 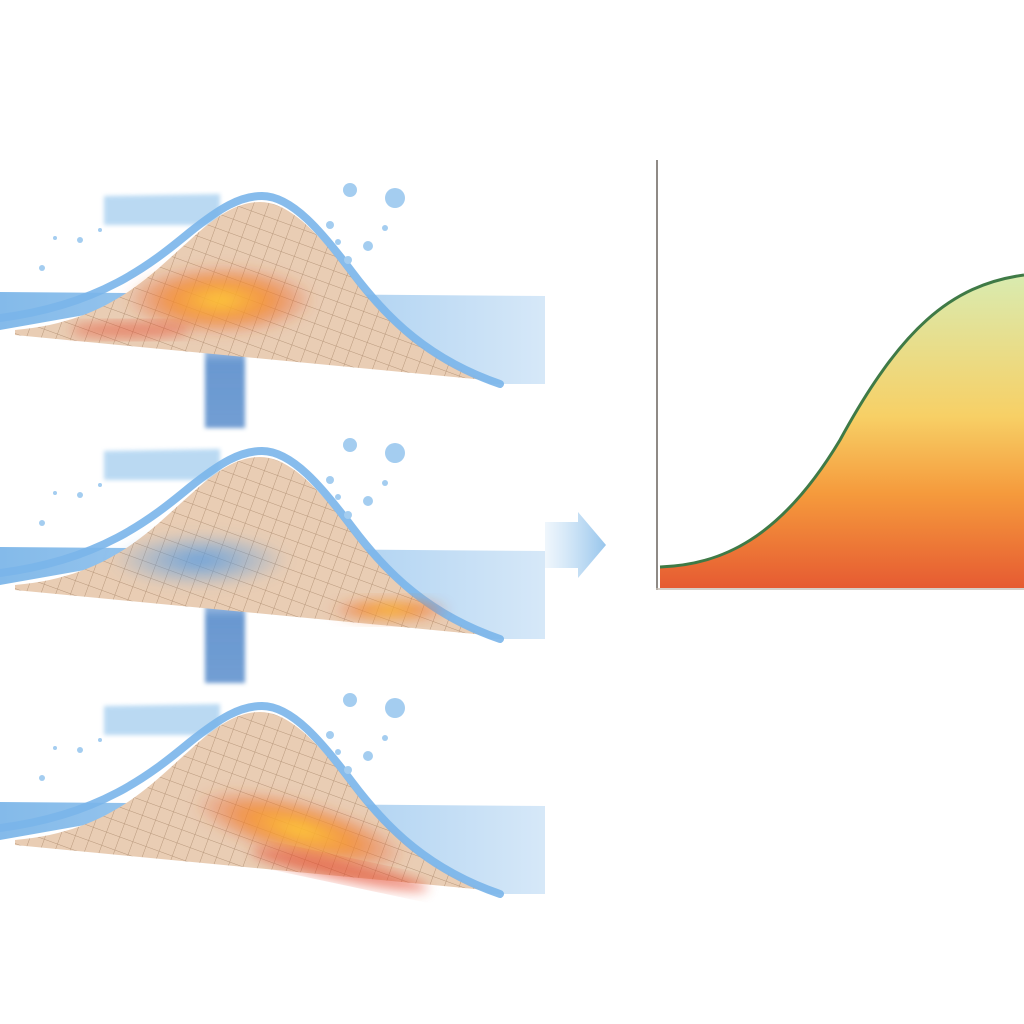 I want to click on layer-bottom, so click(x=272, y=795).